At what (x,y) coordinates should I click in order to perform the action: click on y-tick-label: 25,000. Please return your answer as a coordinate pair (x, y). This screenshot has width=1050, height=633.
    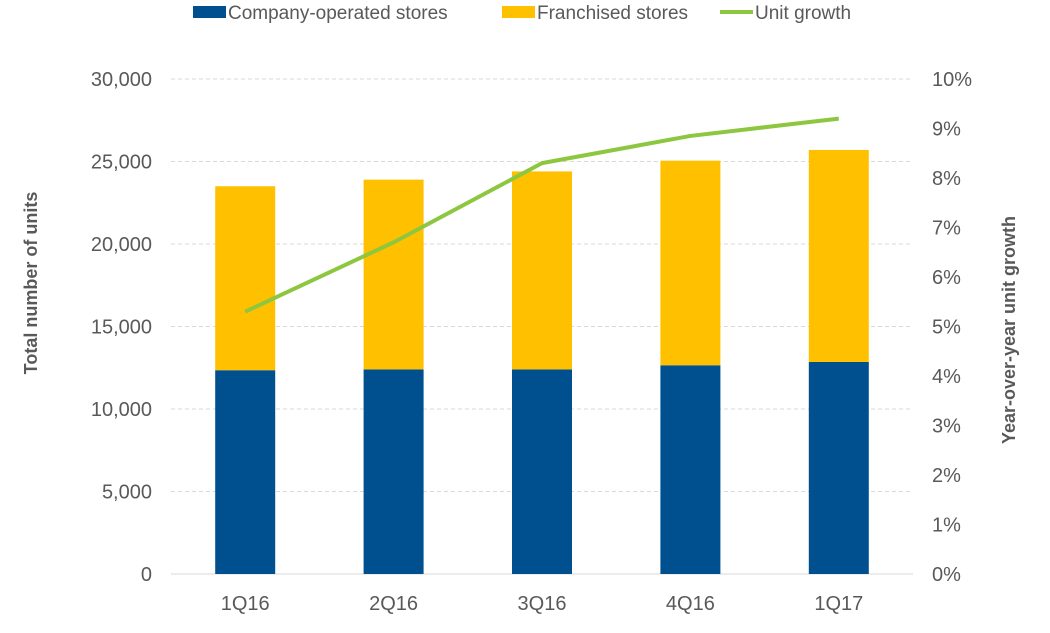
    Looking at the image, I should click on (121, 163).